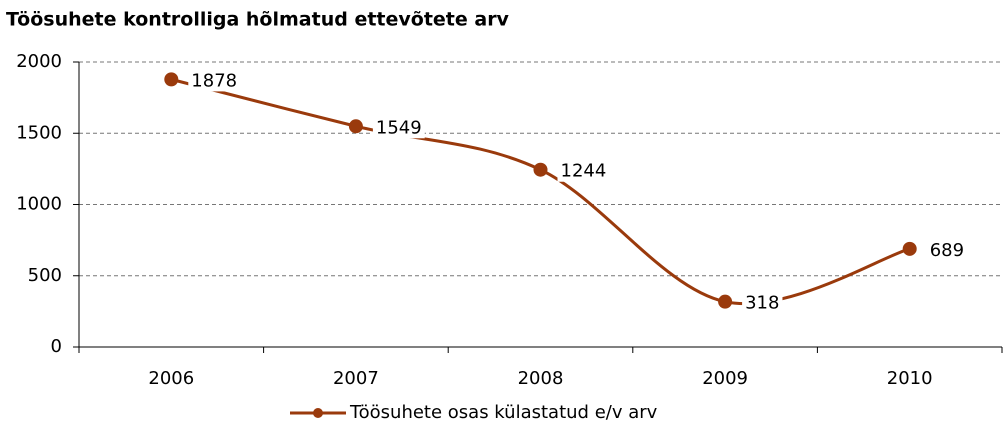  I want to click on data-label: 1878, so click(214, 80).